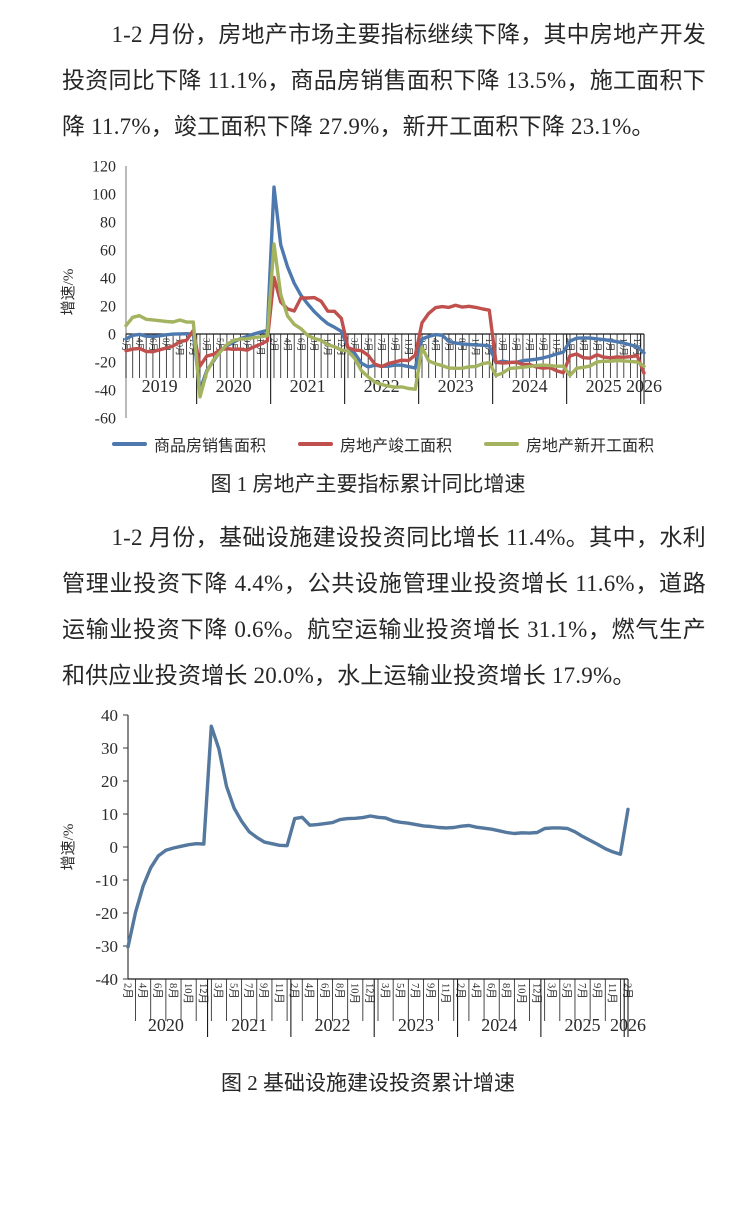  I want to click on legend-label-1: 房地产竣工面积, so click(396, 446).